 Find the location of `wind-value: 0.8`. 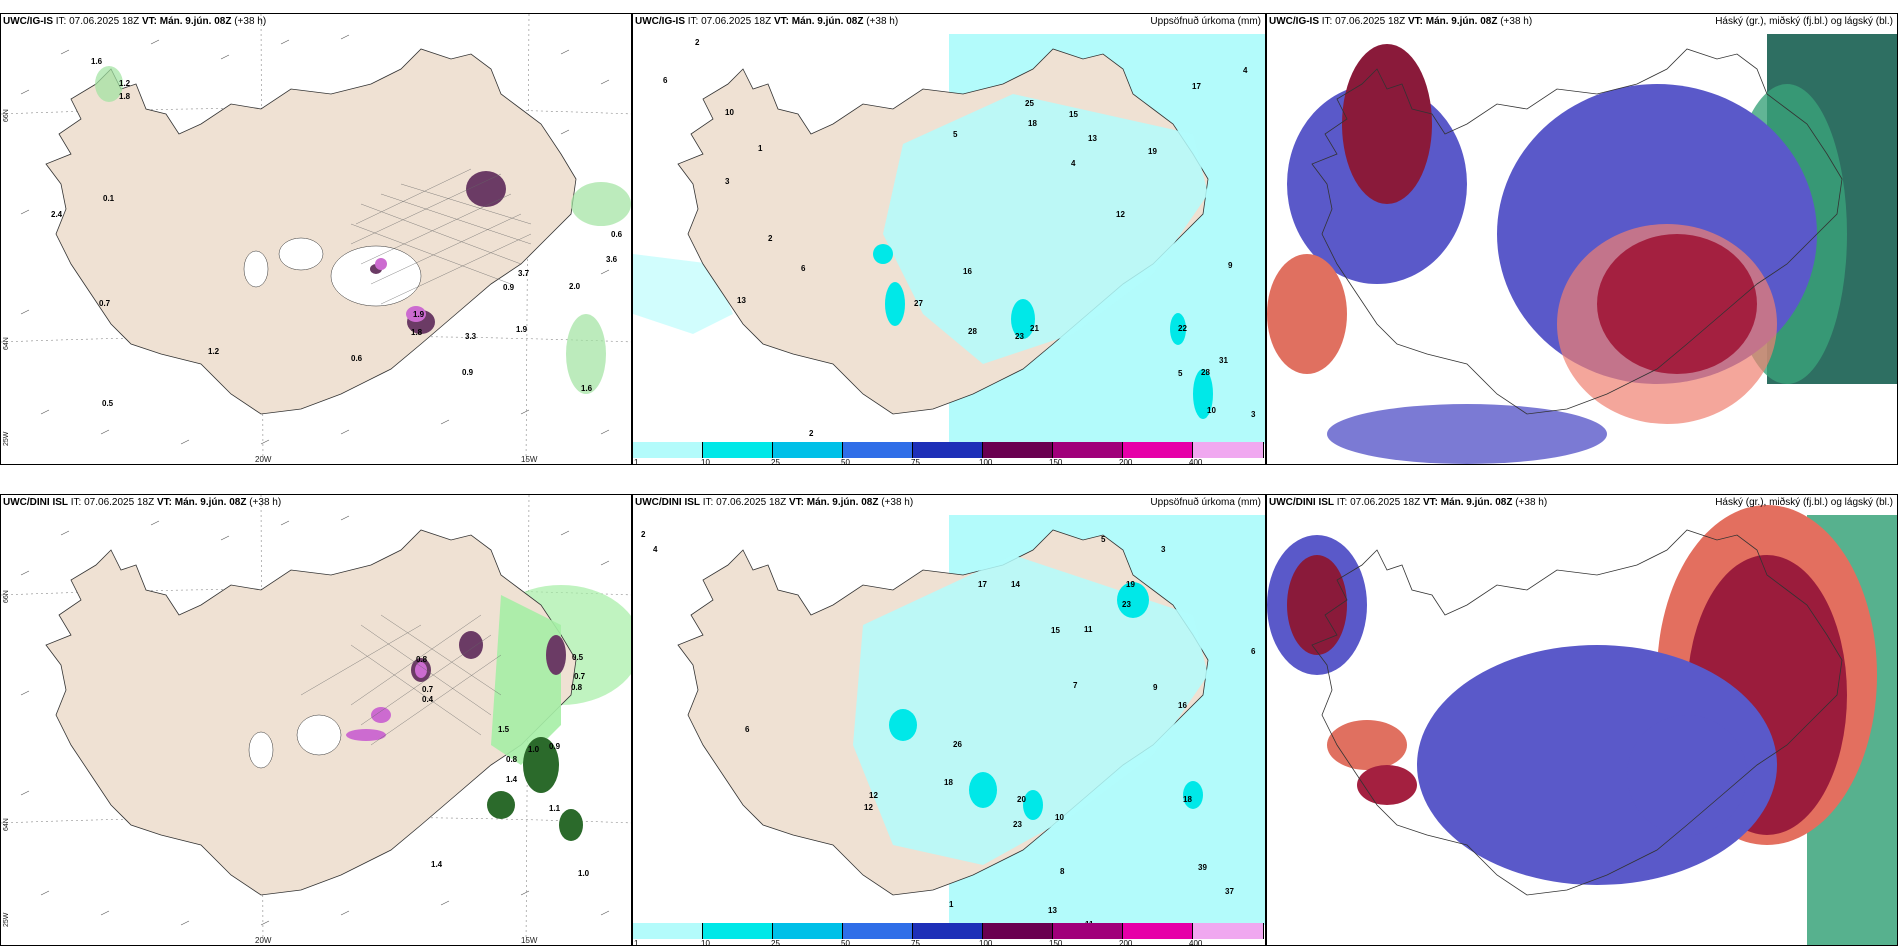

wind-value: 0.8 is located at coordinates (422, 659).